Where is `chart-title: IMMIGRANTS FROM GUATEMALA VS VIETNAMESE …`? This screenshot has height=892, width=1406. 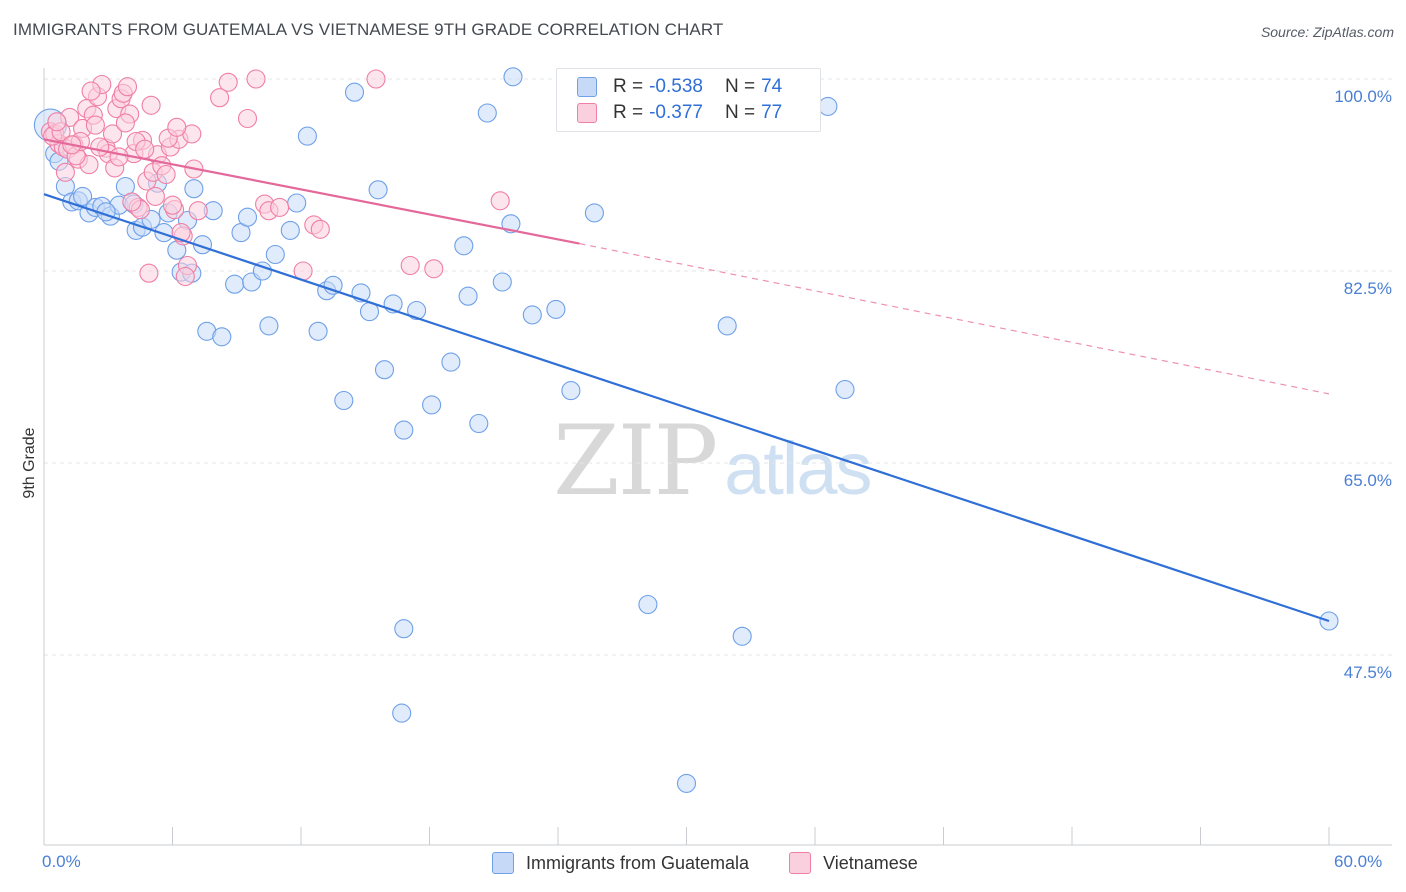
chart-title: IMMIGRANTS FROM GUATEMALA VS VIETNAMESE … is located at coordinates (368, 29).